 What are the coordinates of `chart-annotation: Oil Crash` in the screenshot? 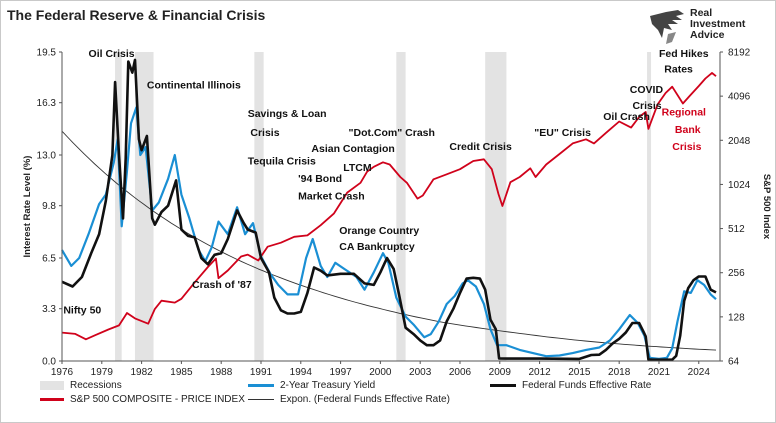 It's located at (626, 117).